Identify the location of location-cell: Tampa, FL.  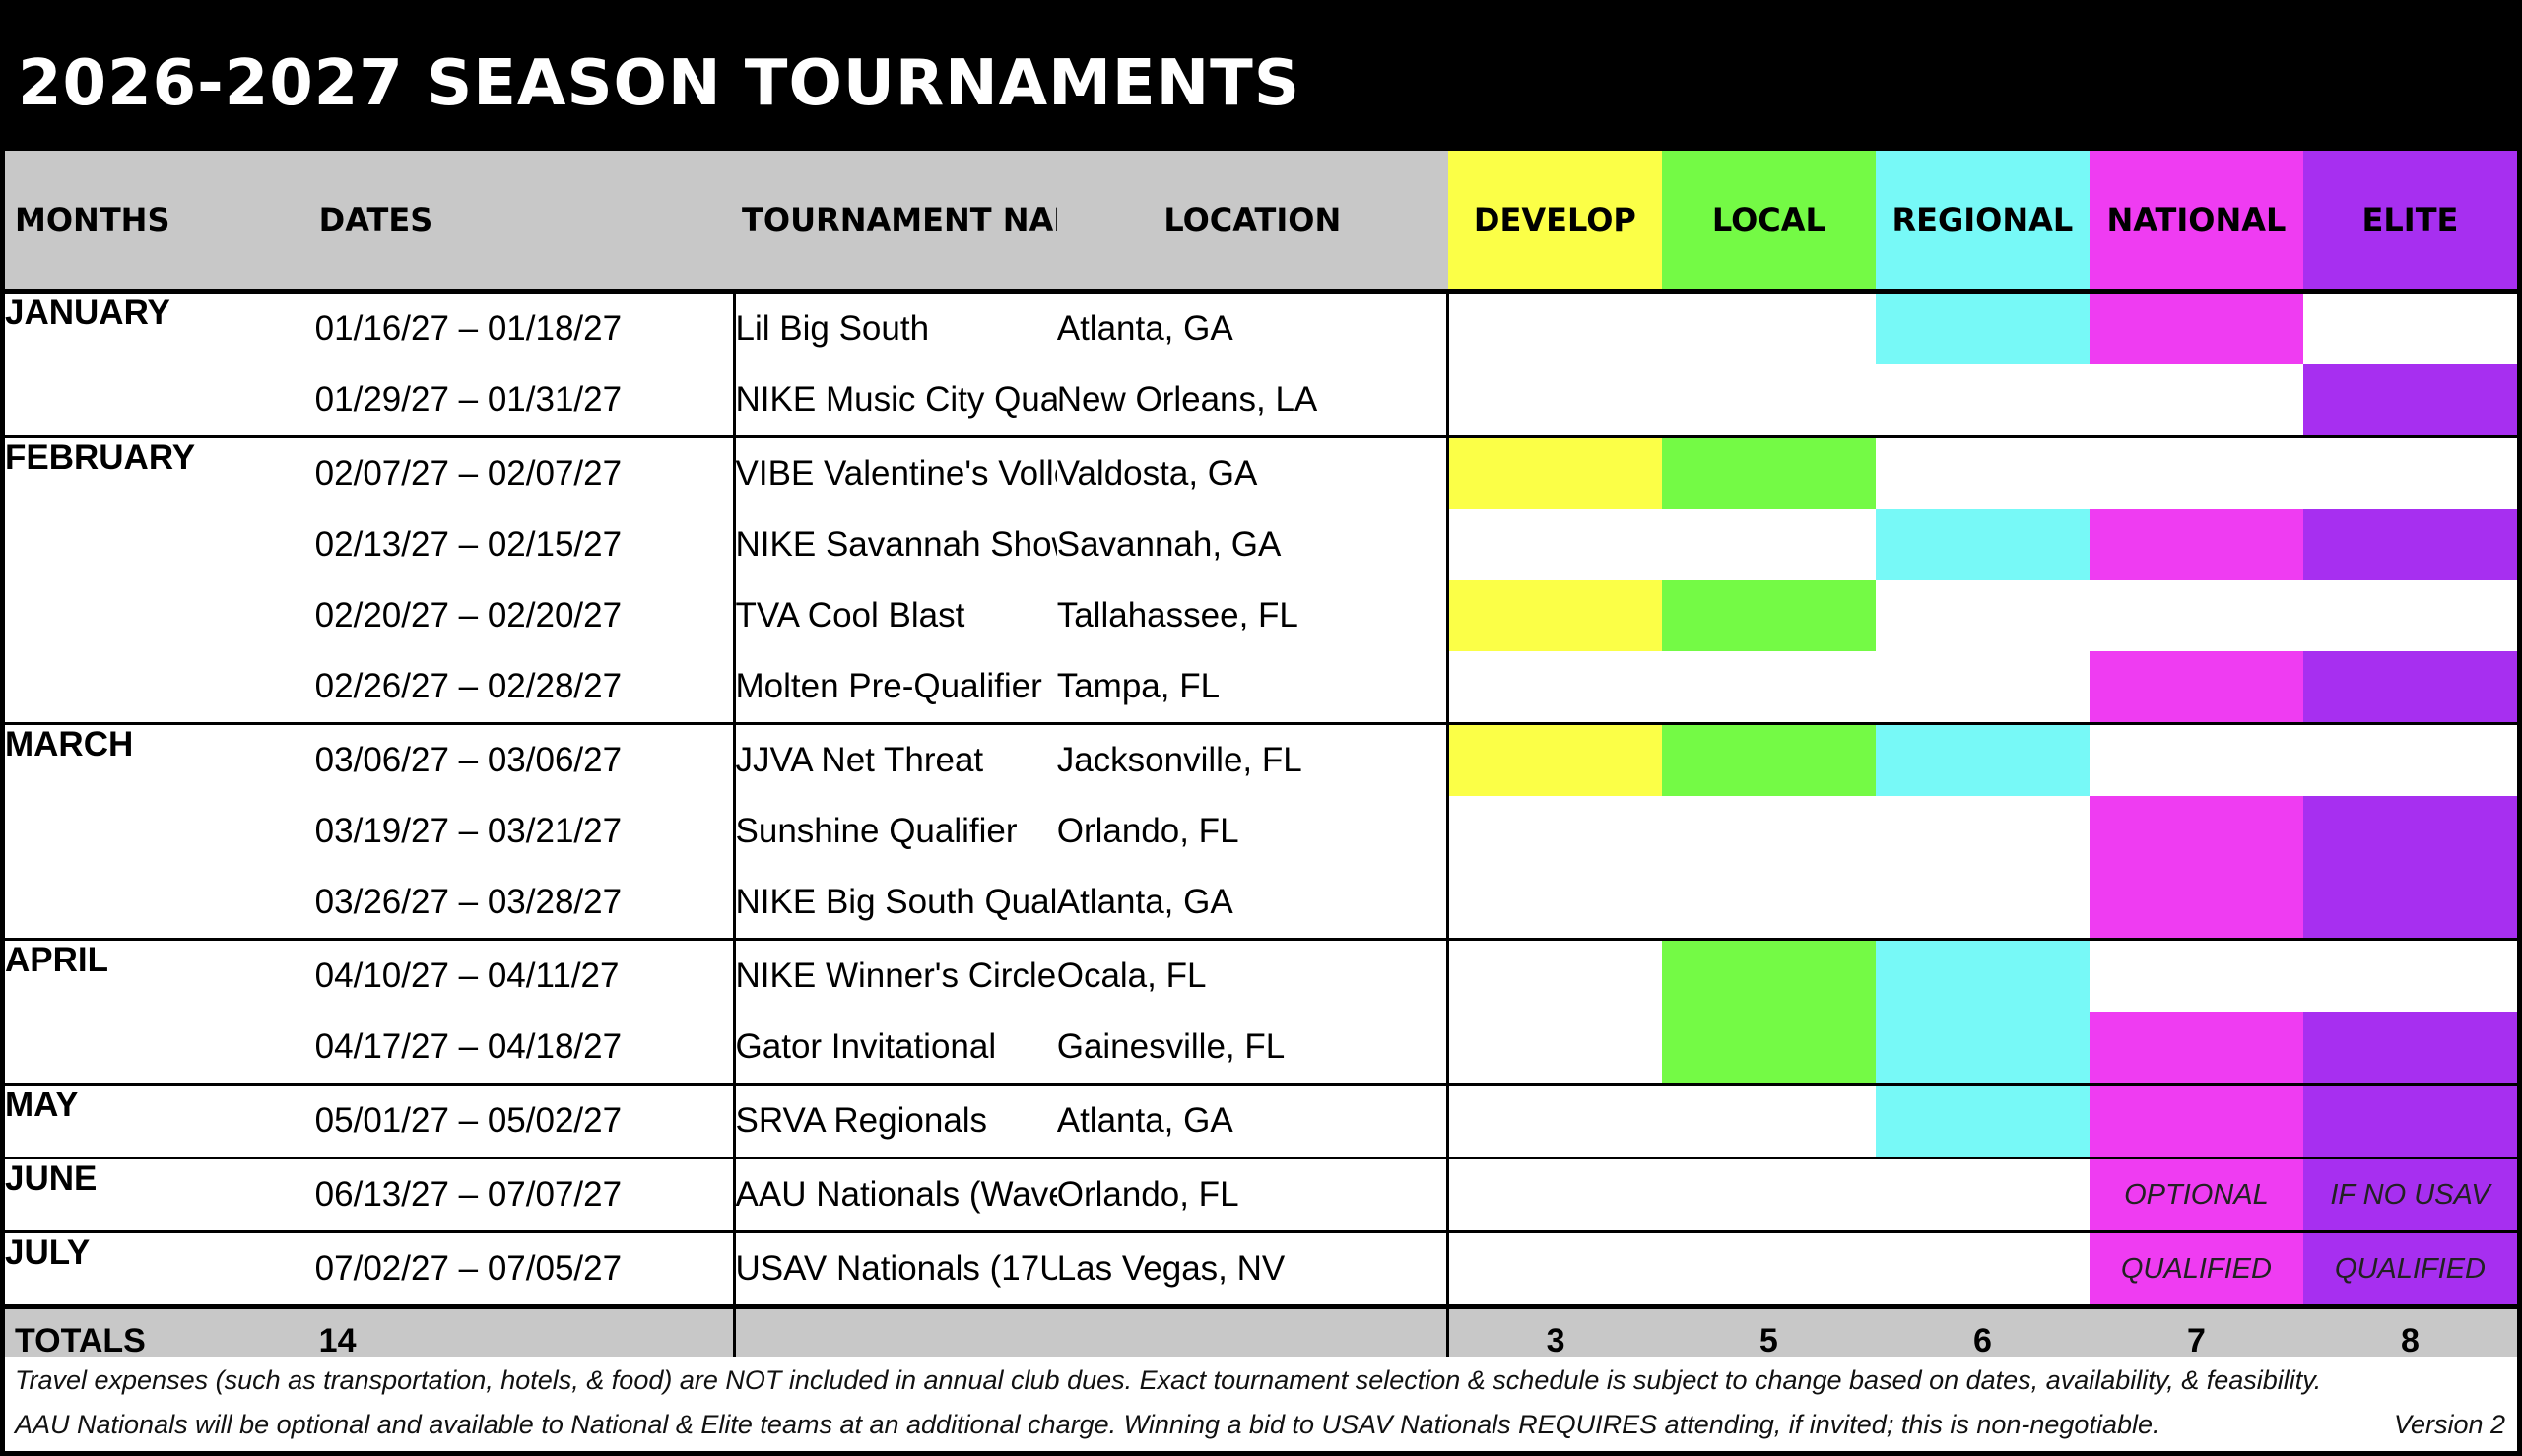
(1252, 688).